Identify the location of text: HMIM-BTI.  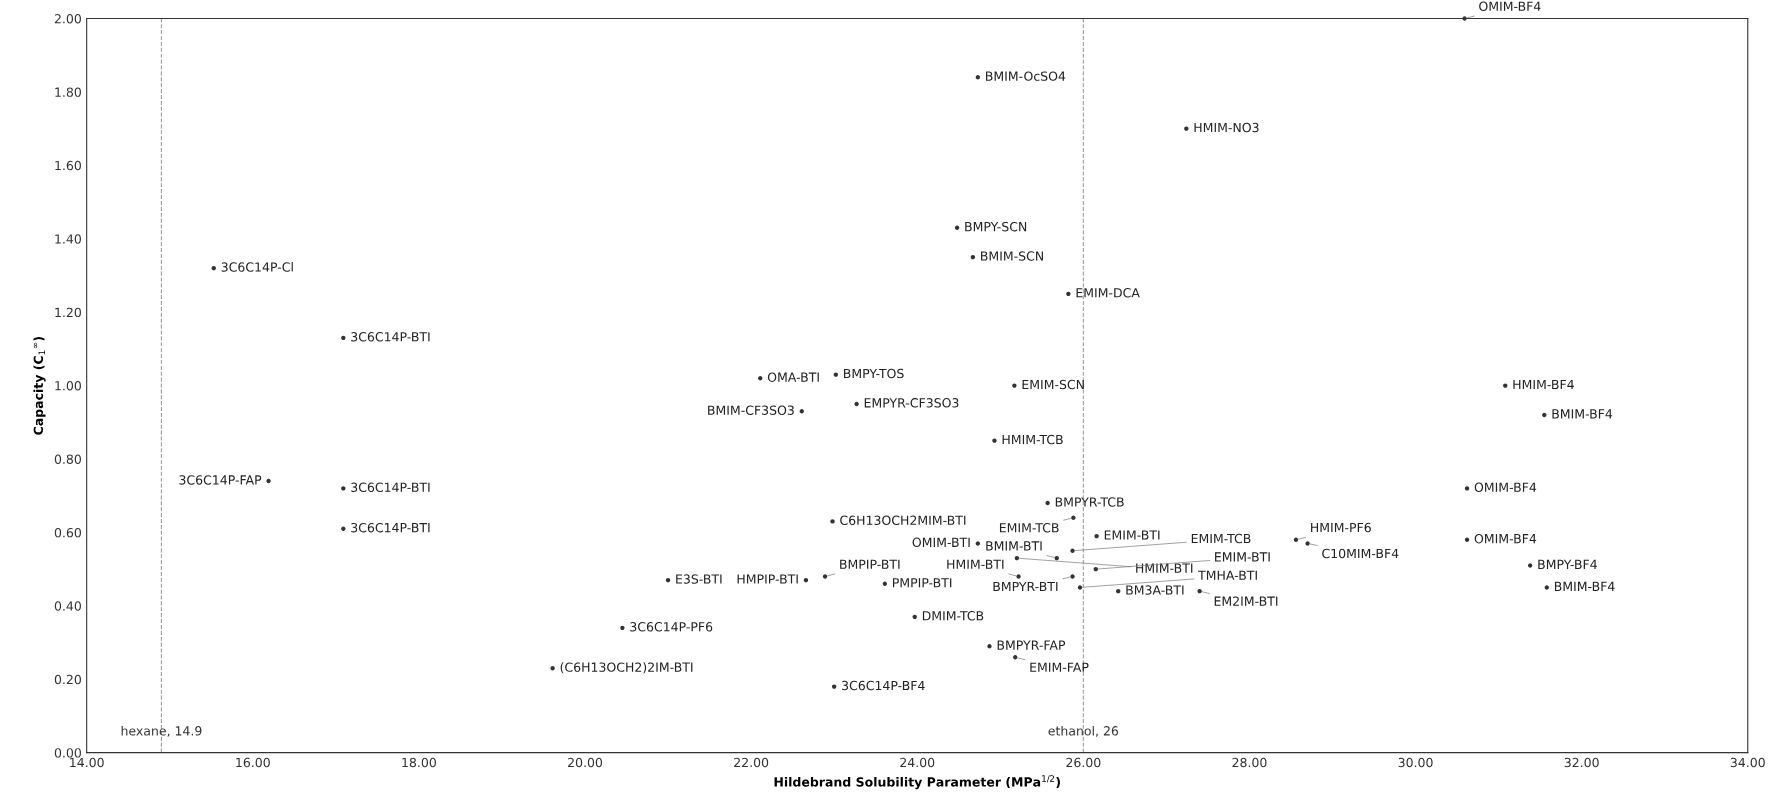
(1164, 568).